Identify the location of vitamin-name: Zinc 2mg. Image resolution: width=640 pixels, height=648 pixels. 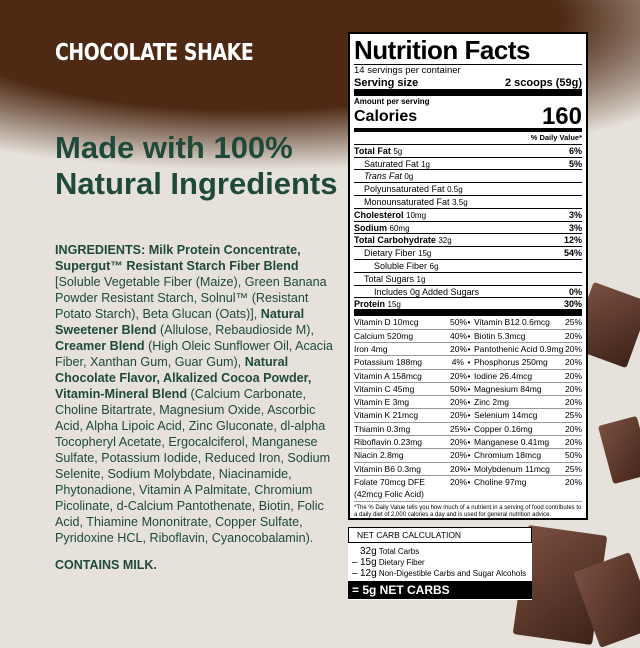
(491, 402).